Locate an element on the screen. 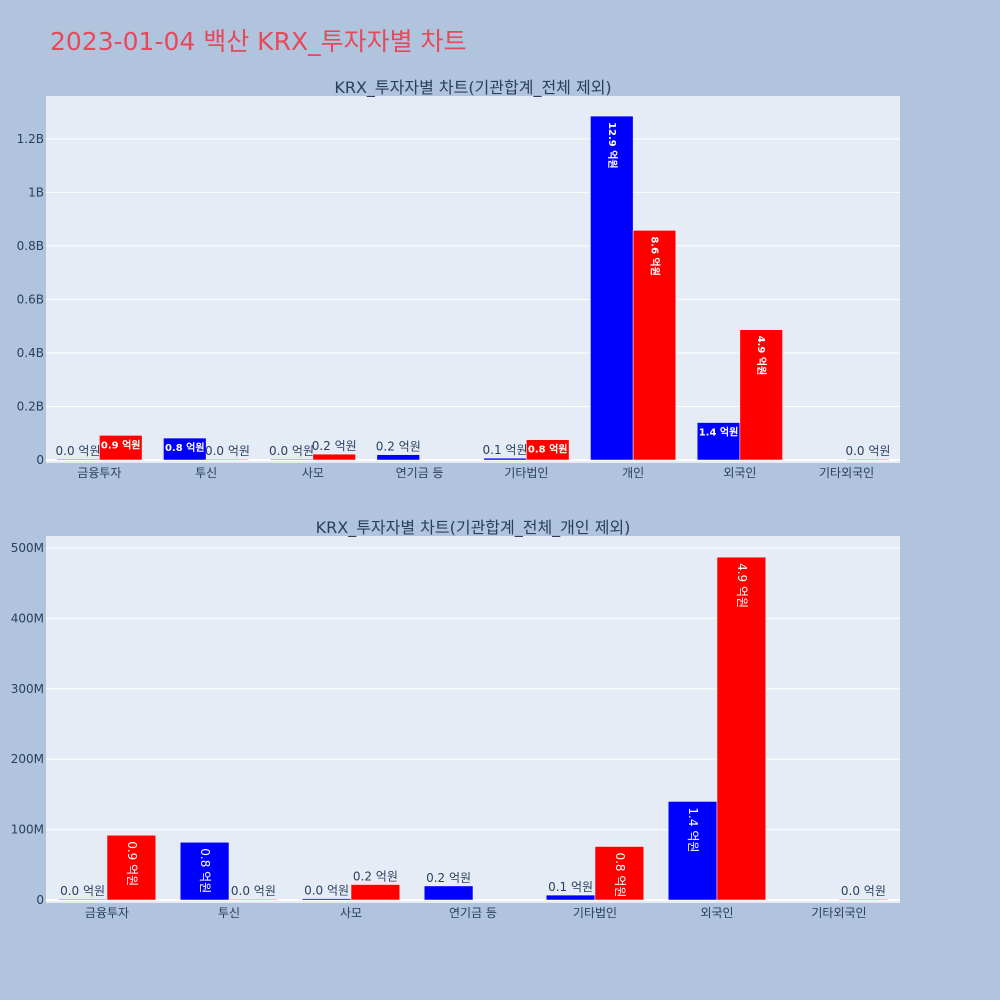  y-tick-label: 0.6B is located at coordinates (30, 299).